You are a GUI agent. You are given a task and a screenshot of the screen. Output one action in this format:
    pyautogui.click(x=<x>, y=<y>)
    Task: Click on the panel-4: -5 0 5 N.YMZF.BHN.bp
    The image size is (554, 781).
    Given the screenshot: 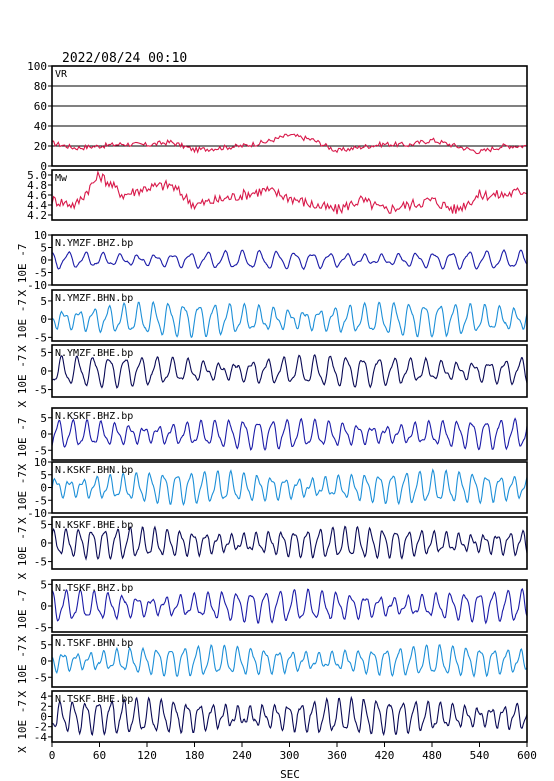 What is the action you would take?
    pyautogui.click(x=281, y=316)
    